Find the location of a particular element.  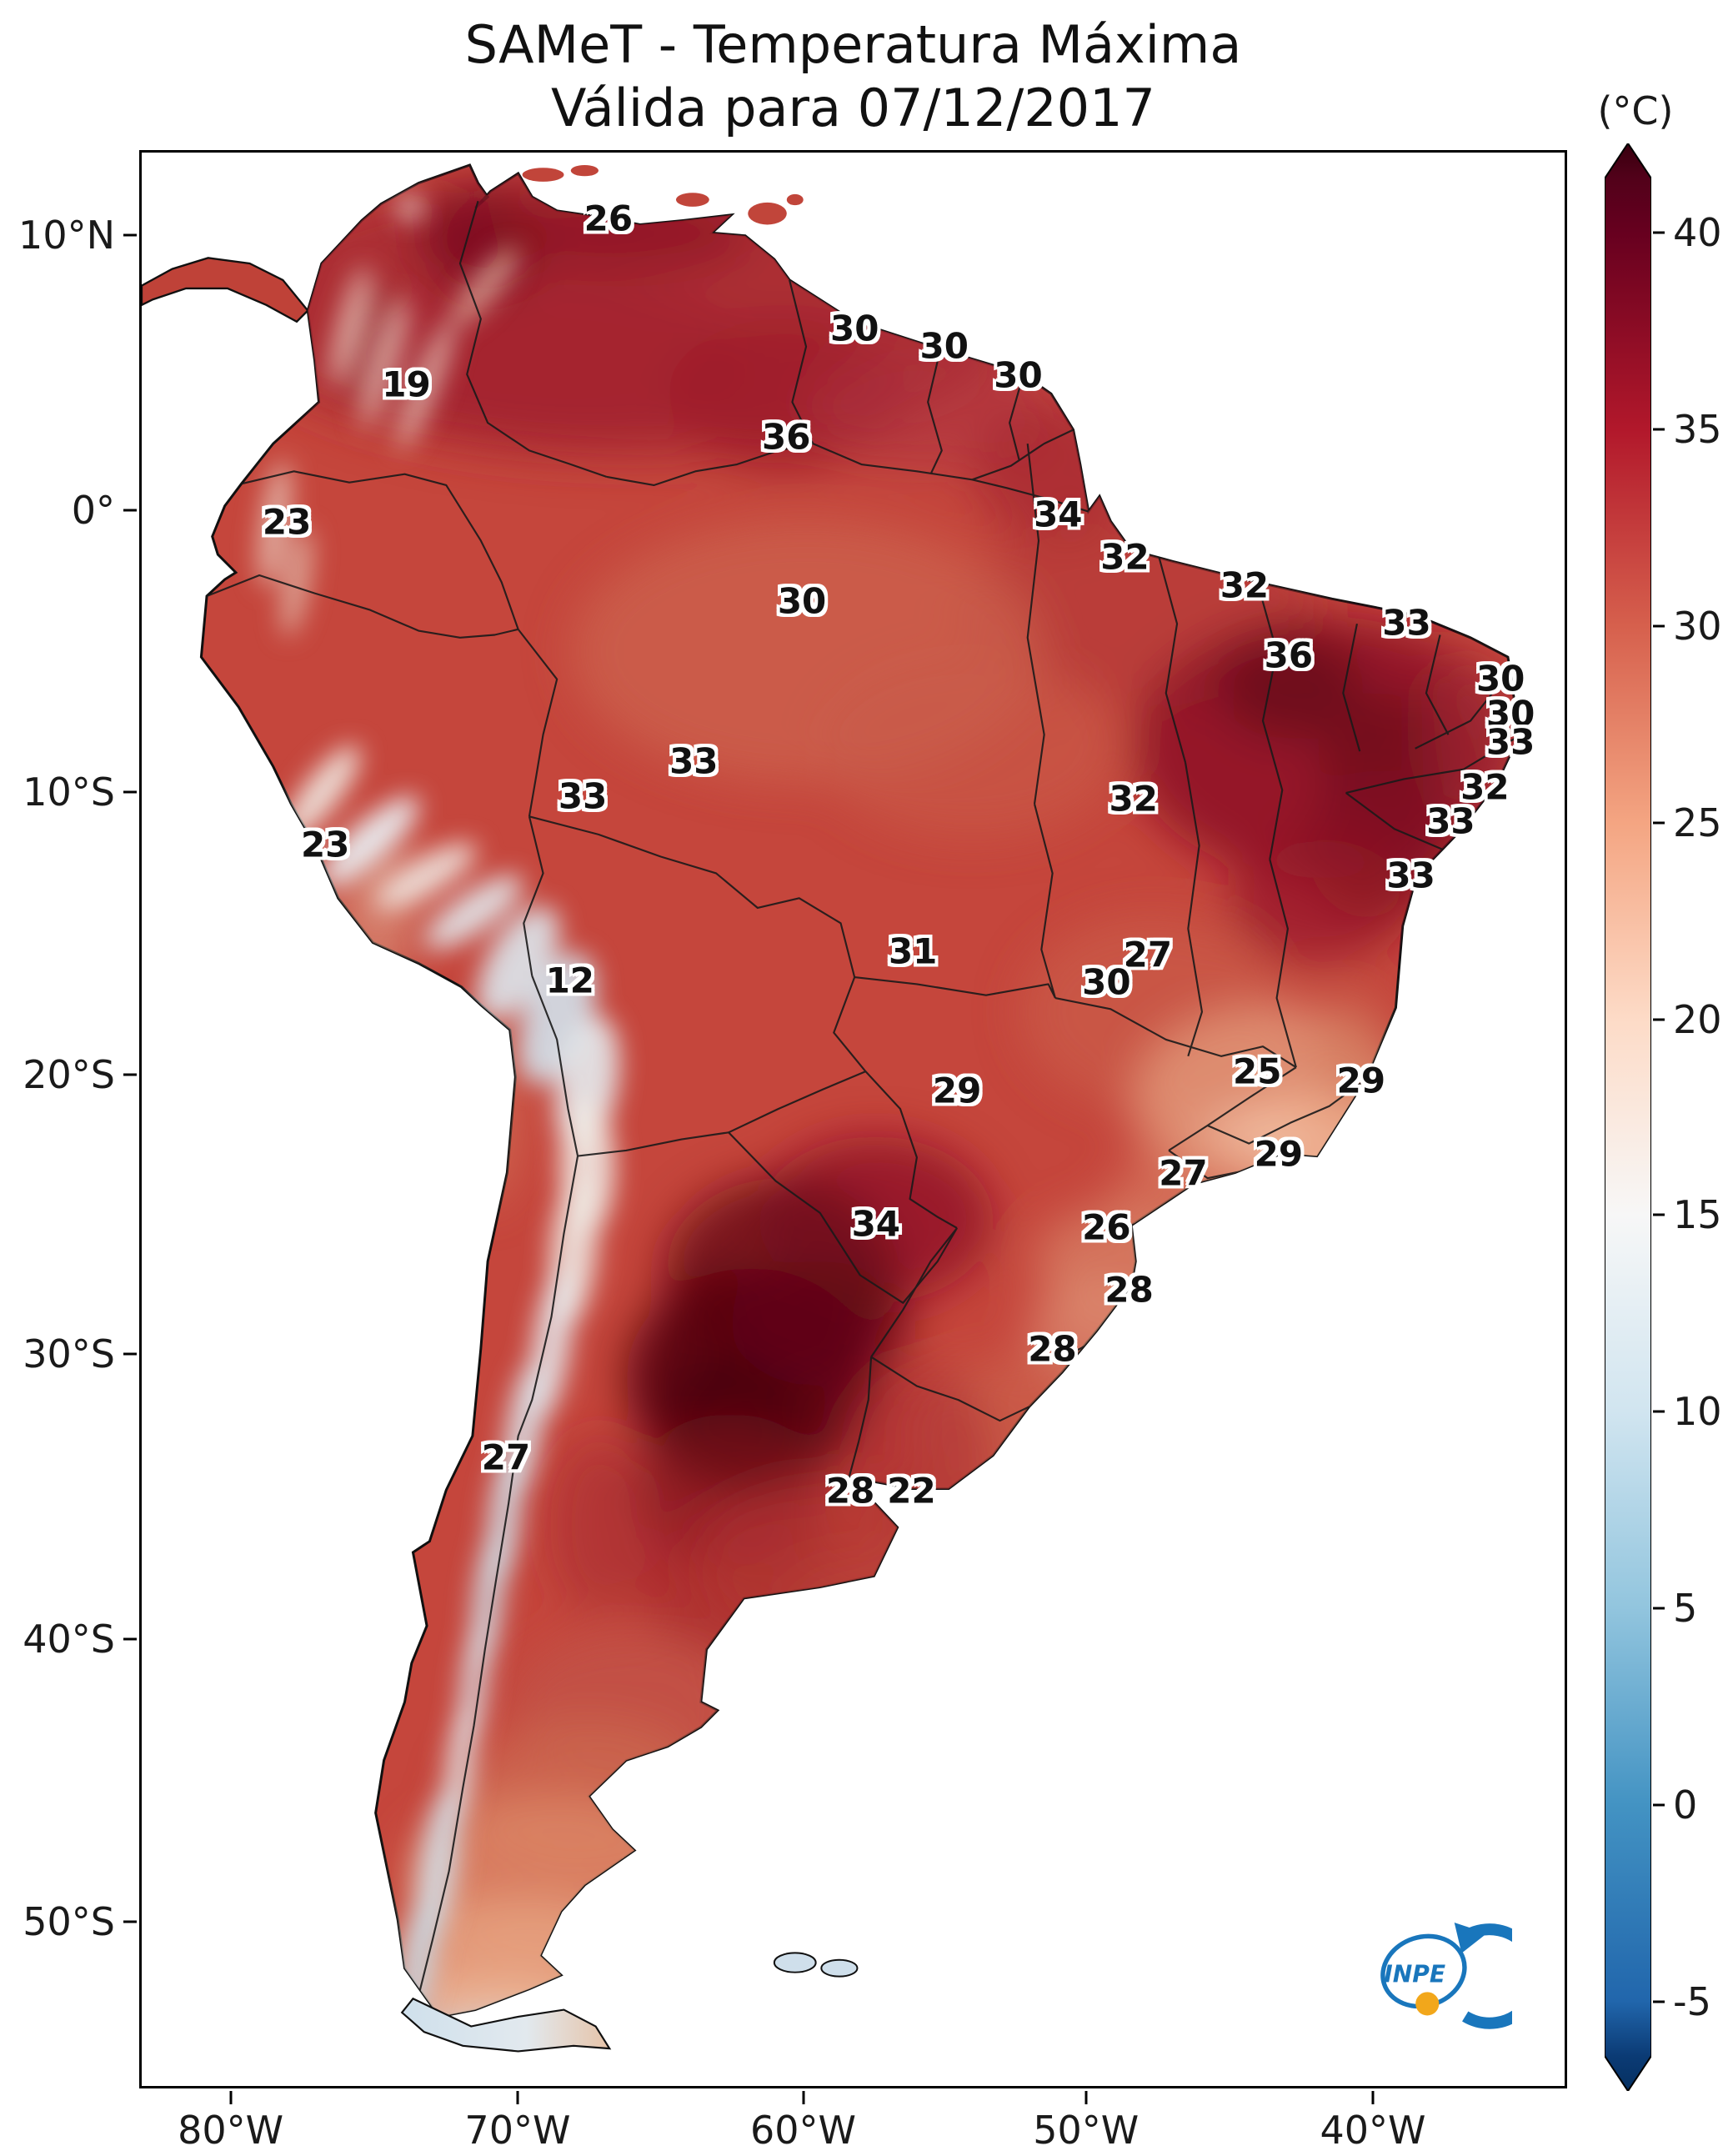

latitude-tick-label: 30°S is located at coordinates (69, 1353).